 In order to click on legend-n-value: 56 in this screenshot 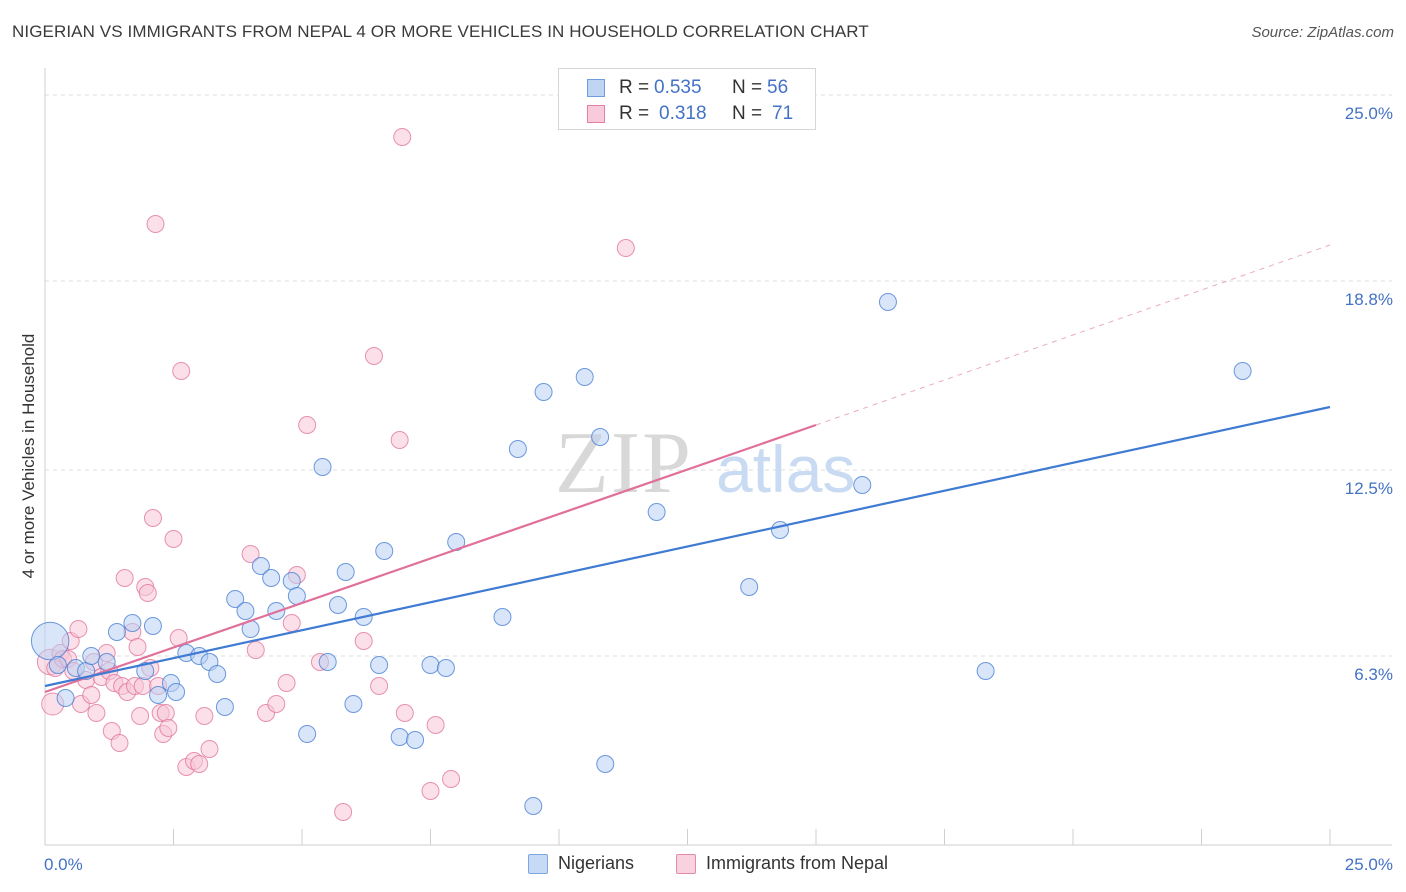, I will do `click(778, 87)`.